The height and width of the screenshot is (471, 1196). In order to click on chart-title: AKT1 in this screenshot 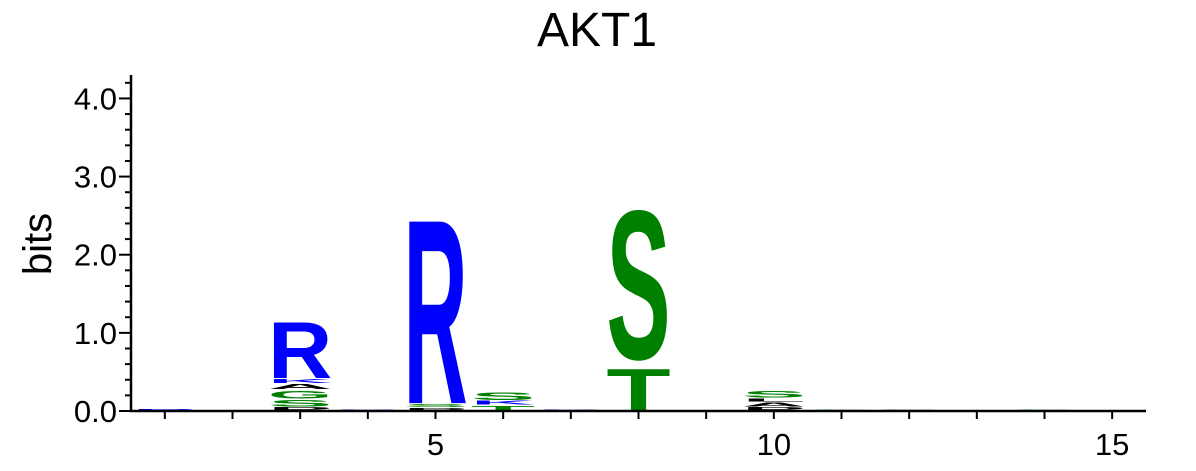, I will do `click(597, 30)`.